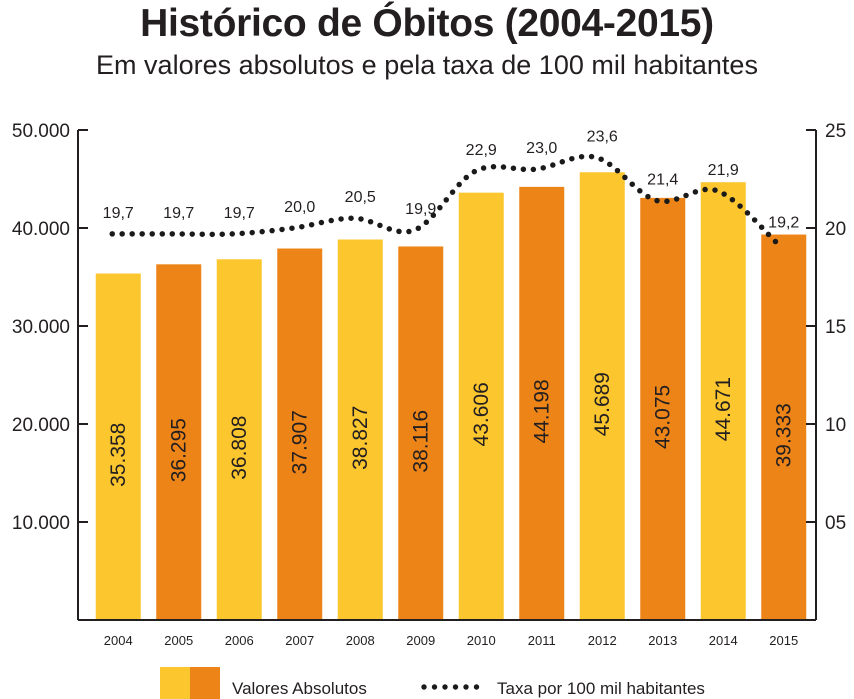 This screenshot has height=699, width=854. What do you see at coordinates (723, 170) in the screenshot?
I see `rate-value-label: 21,9` at bounding box center [723, 170].